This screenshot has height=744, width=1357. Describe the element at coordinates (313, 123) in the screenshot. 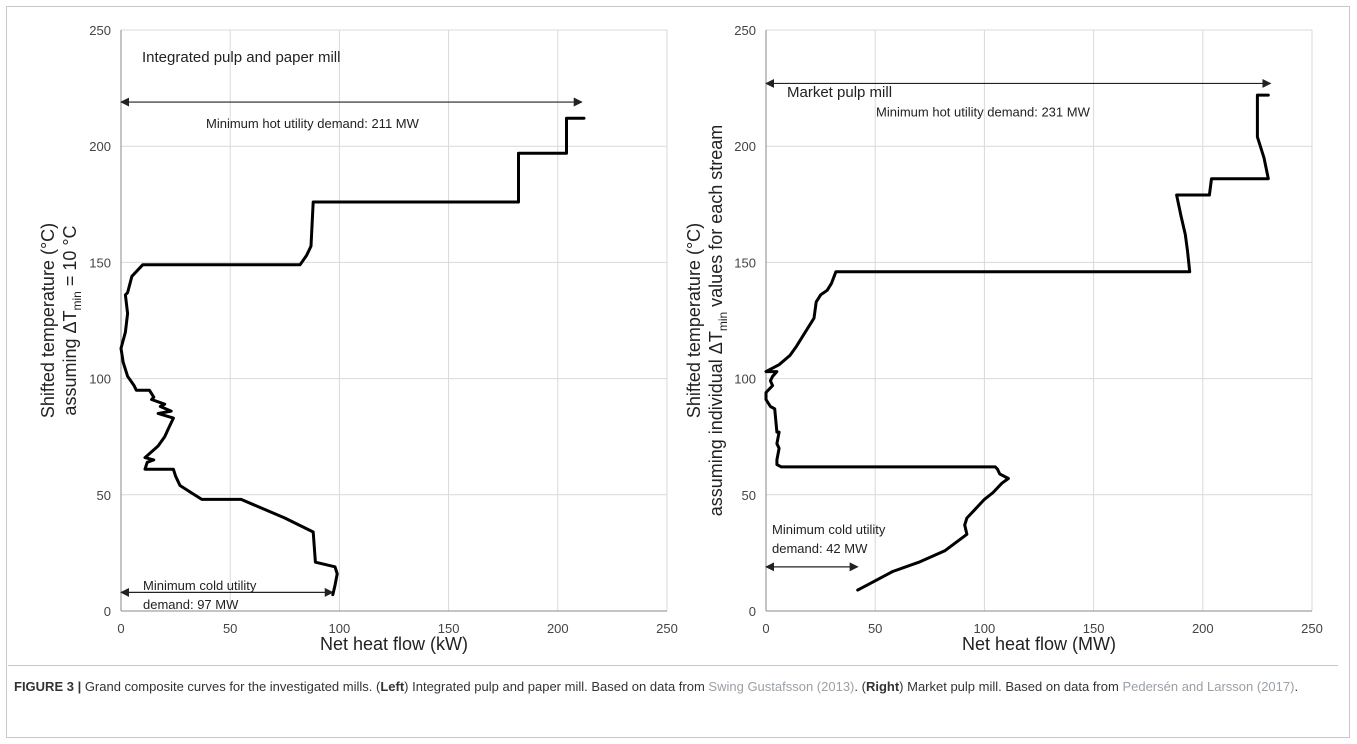

I see `hot-utility-label: Minimum hot utility demand: 211 MW` at that location.